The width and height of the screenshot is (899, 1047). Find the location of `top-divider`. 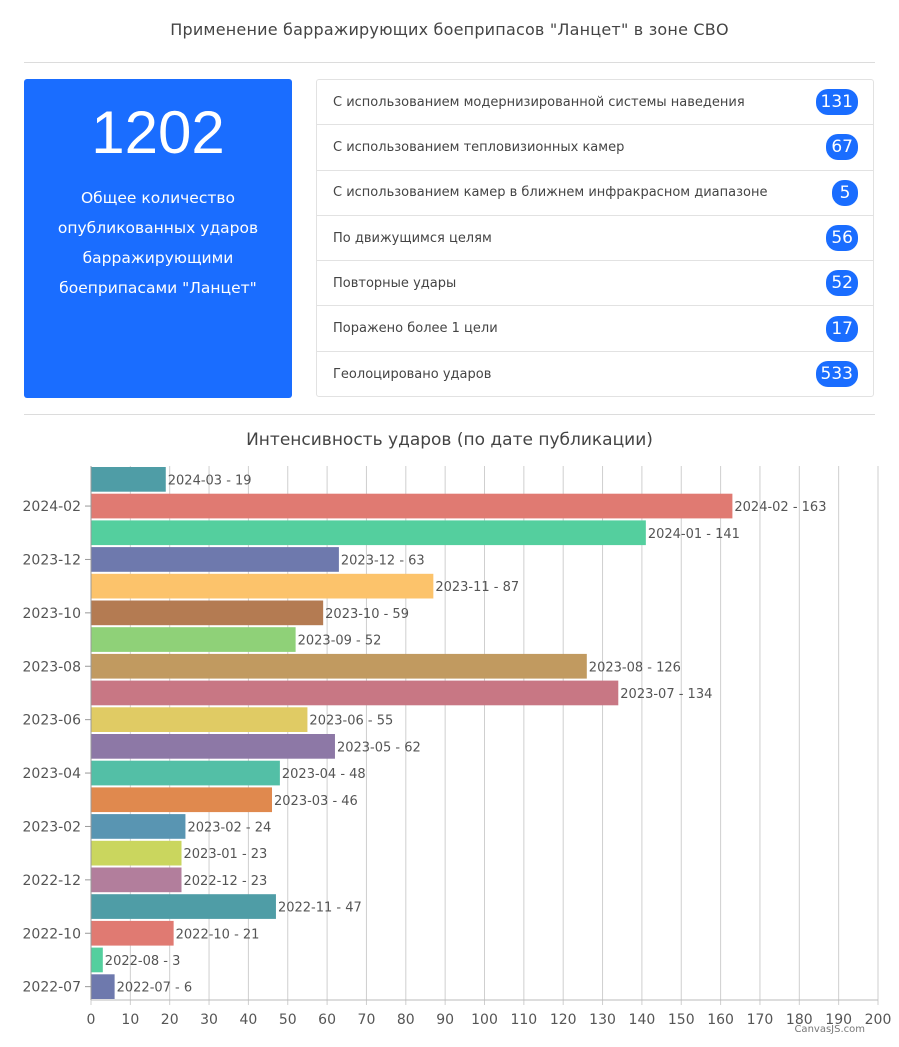

top-divider is located at coordinates (449, 62).